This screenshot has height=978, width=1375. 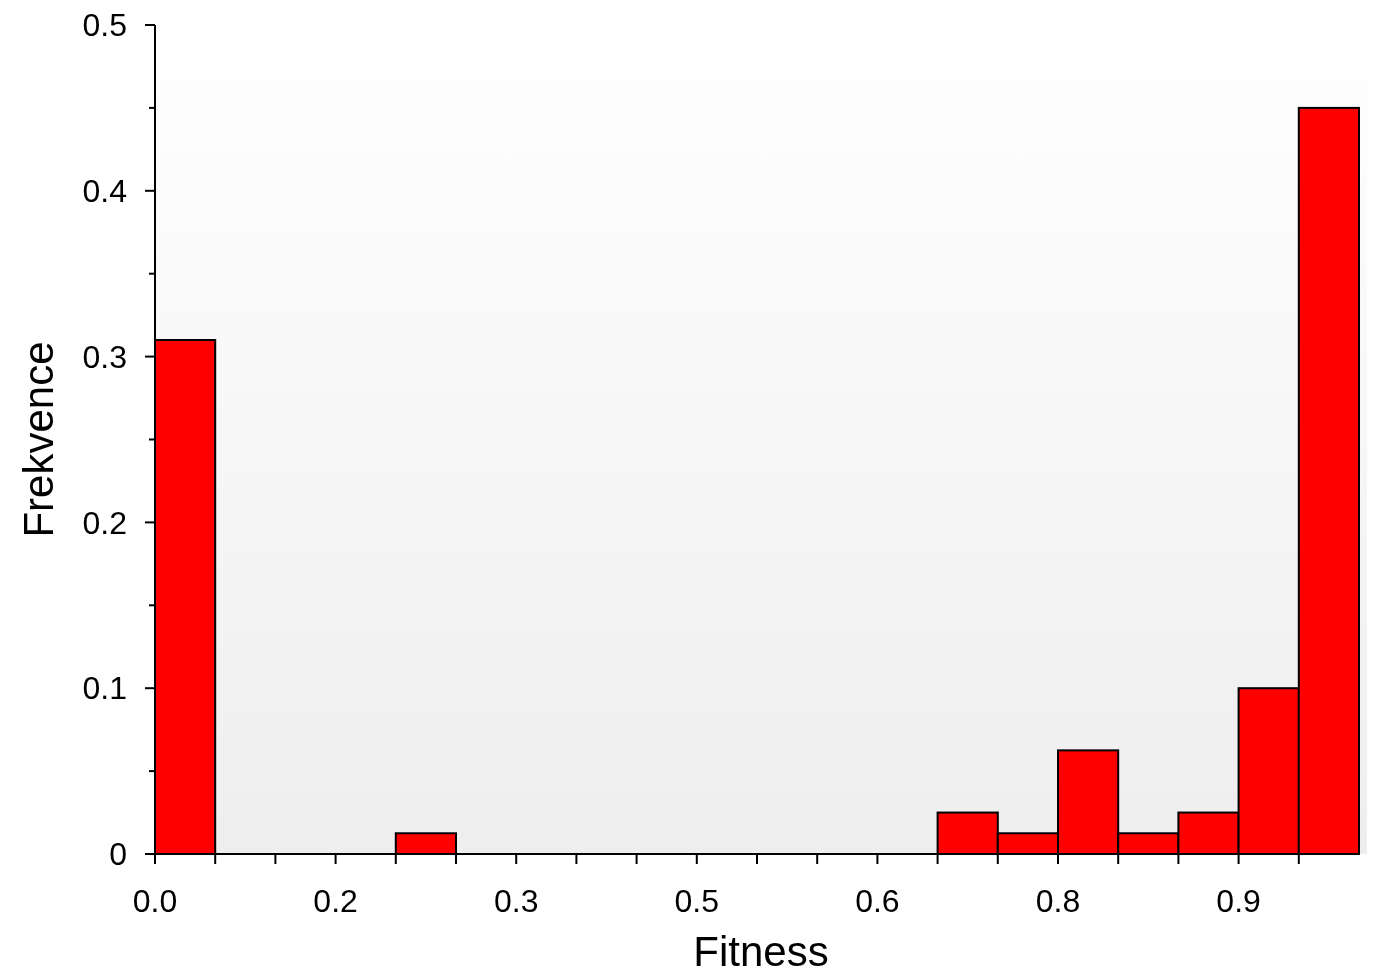 What do you see at coordinates (1238, 901) in the screenshot?
I see `x-tick-label: 0.9` at bounding box center [1238, 901].